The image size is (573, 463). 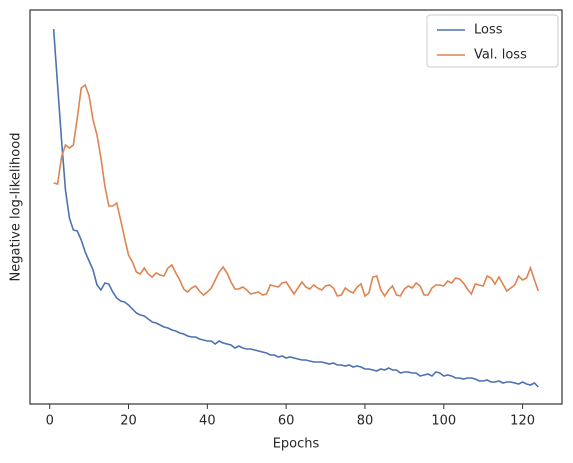 I want to click on x-tick-label: 60, so click(x=286, y=421).